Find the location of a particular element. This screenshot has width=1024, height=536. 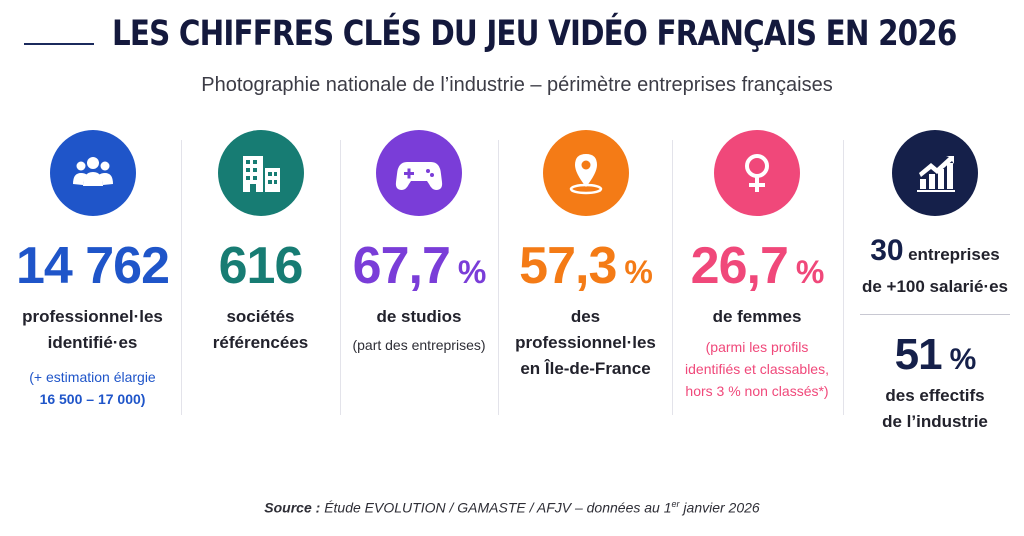

women-value: 26,7 is located at coordinates (739, 266).